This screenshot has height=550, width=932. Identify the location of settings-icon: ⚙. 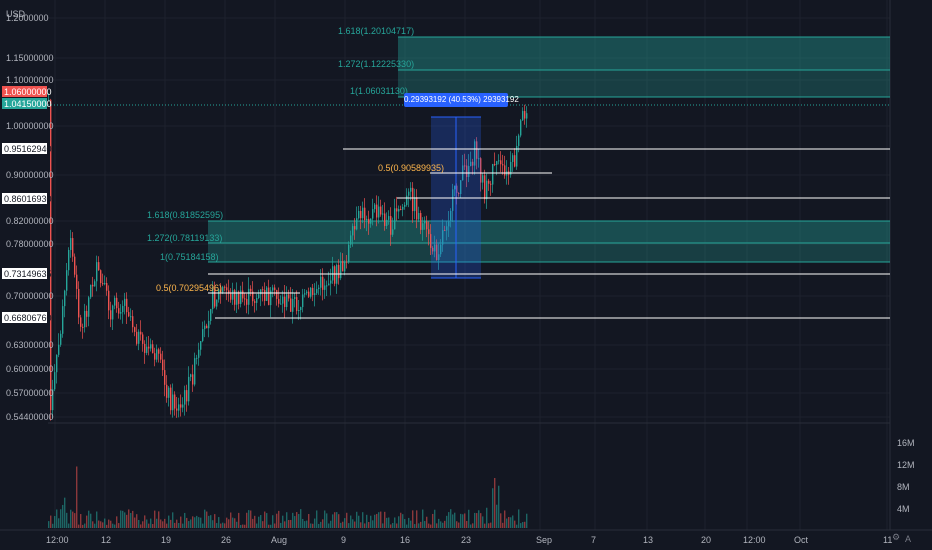
(896, 538).